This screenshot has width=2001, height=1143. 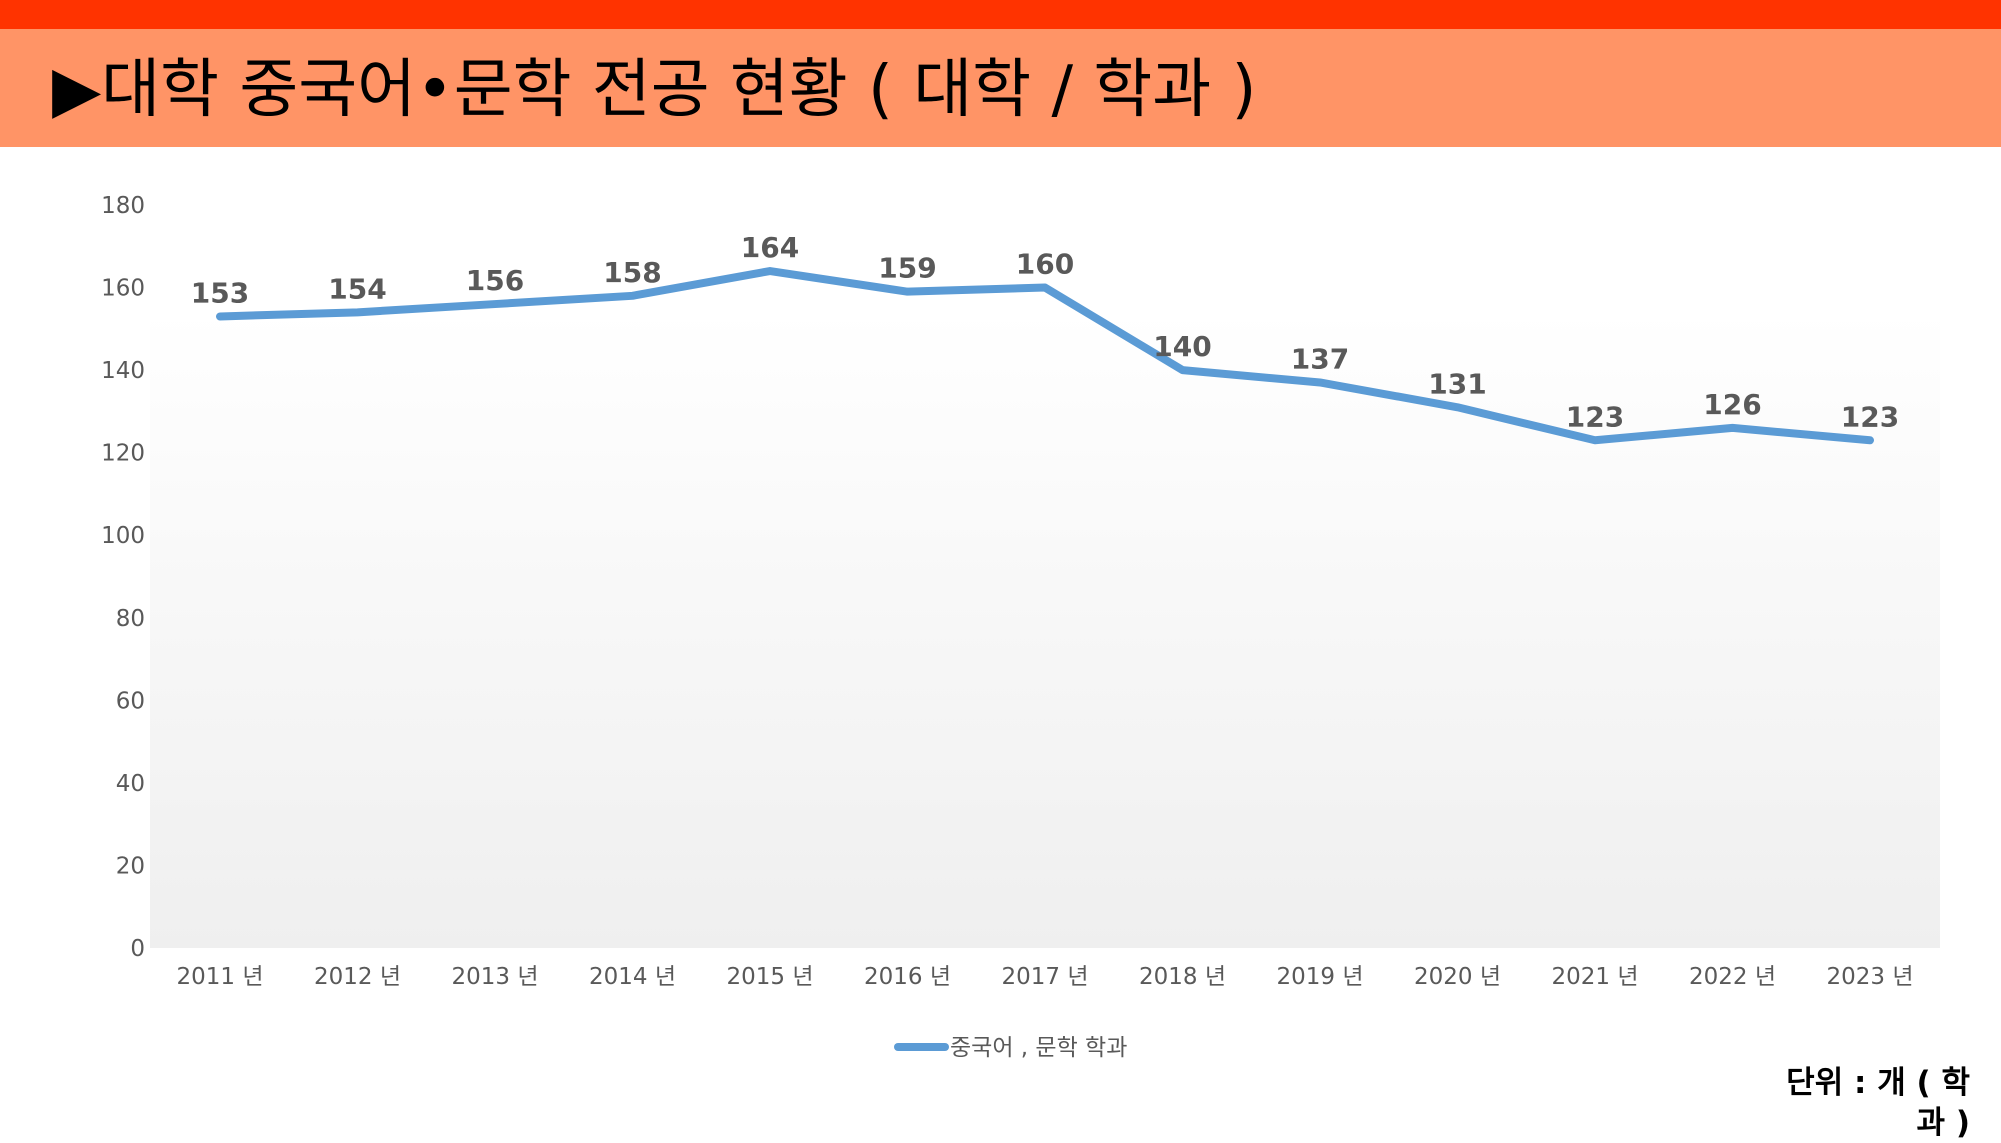 I want to click on x-tick-label: 2021 년, so click(x=1594, y=977).